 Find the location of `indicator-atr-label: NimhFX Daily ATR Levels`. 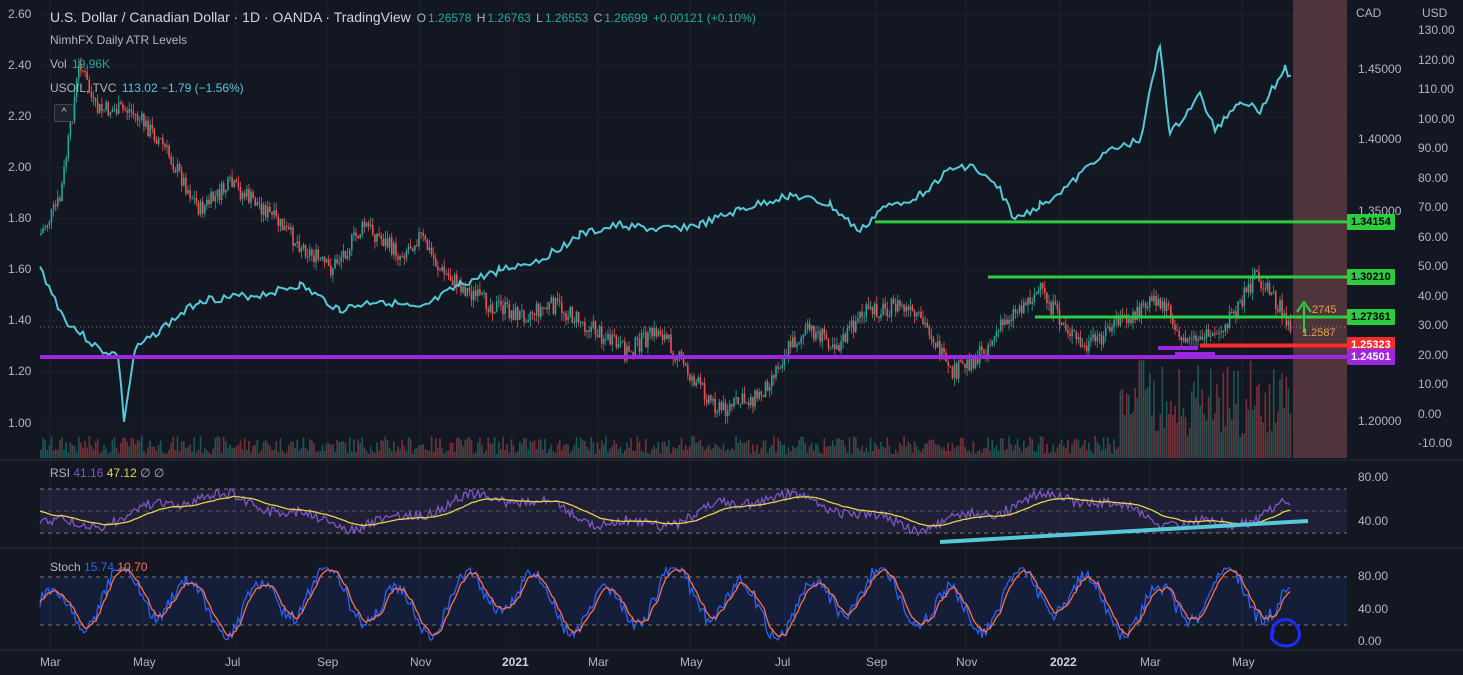

indicator-atr-label: NimhFX Daily ATR Levels is located at coordinates (119, 40).